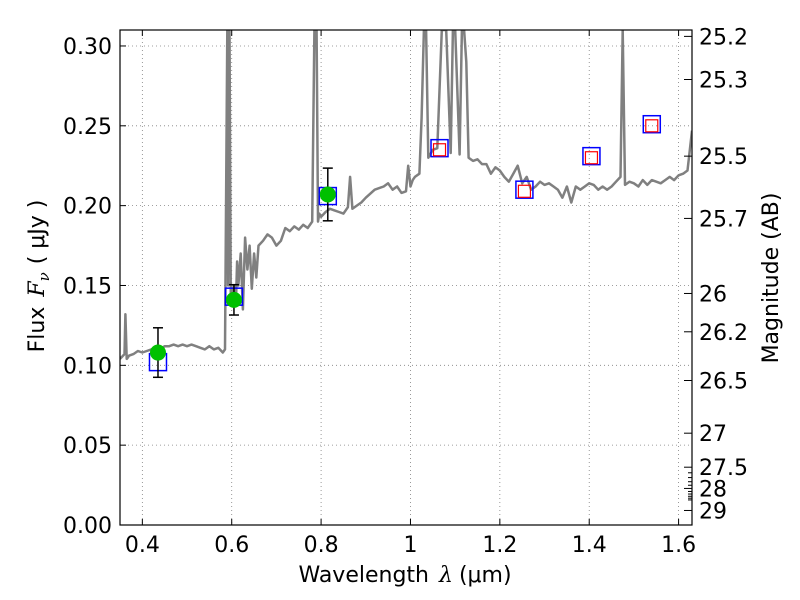 The height and width of the screenshot is (600, 800). What do you see at coordinates (713, 434) in the screenshot?
I see `mag-tick-label: 27` at bounding box center [713, 434].